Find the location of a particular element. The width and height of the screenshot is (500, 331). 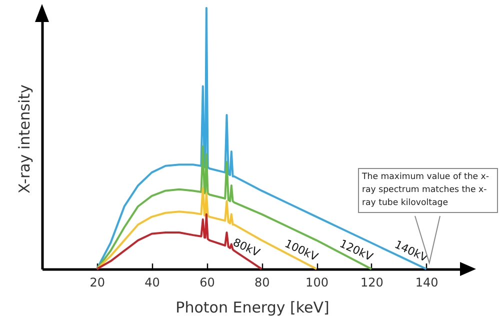

x-tick-label: 100 is located at coordinates (317, 283).